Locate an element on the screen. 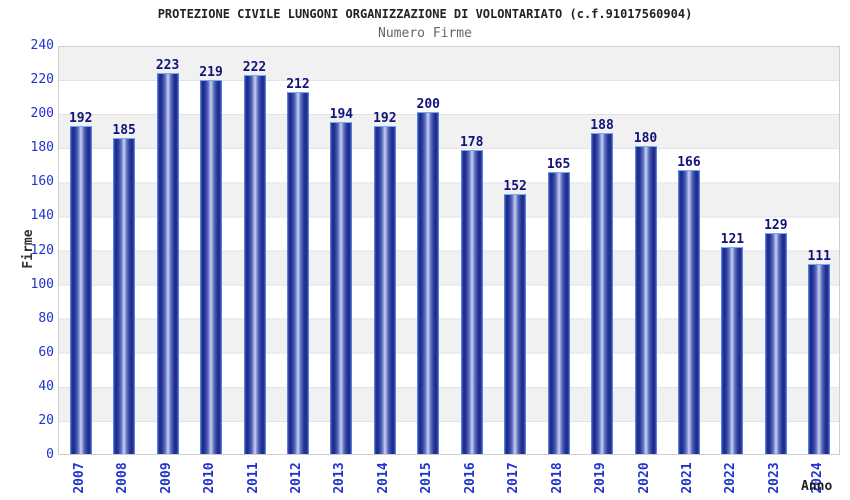 The image size is (850, 500). bar-2011 is located at coordinates (254, 264).